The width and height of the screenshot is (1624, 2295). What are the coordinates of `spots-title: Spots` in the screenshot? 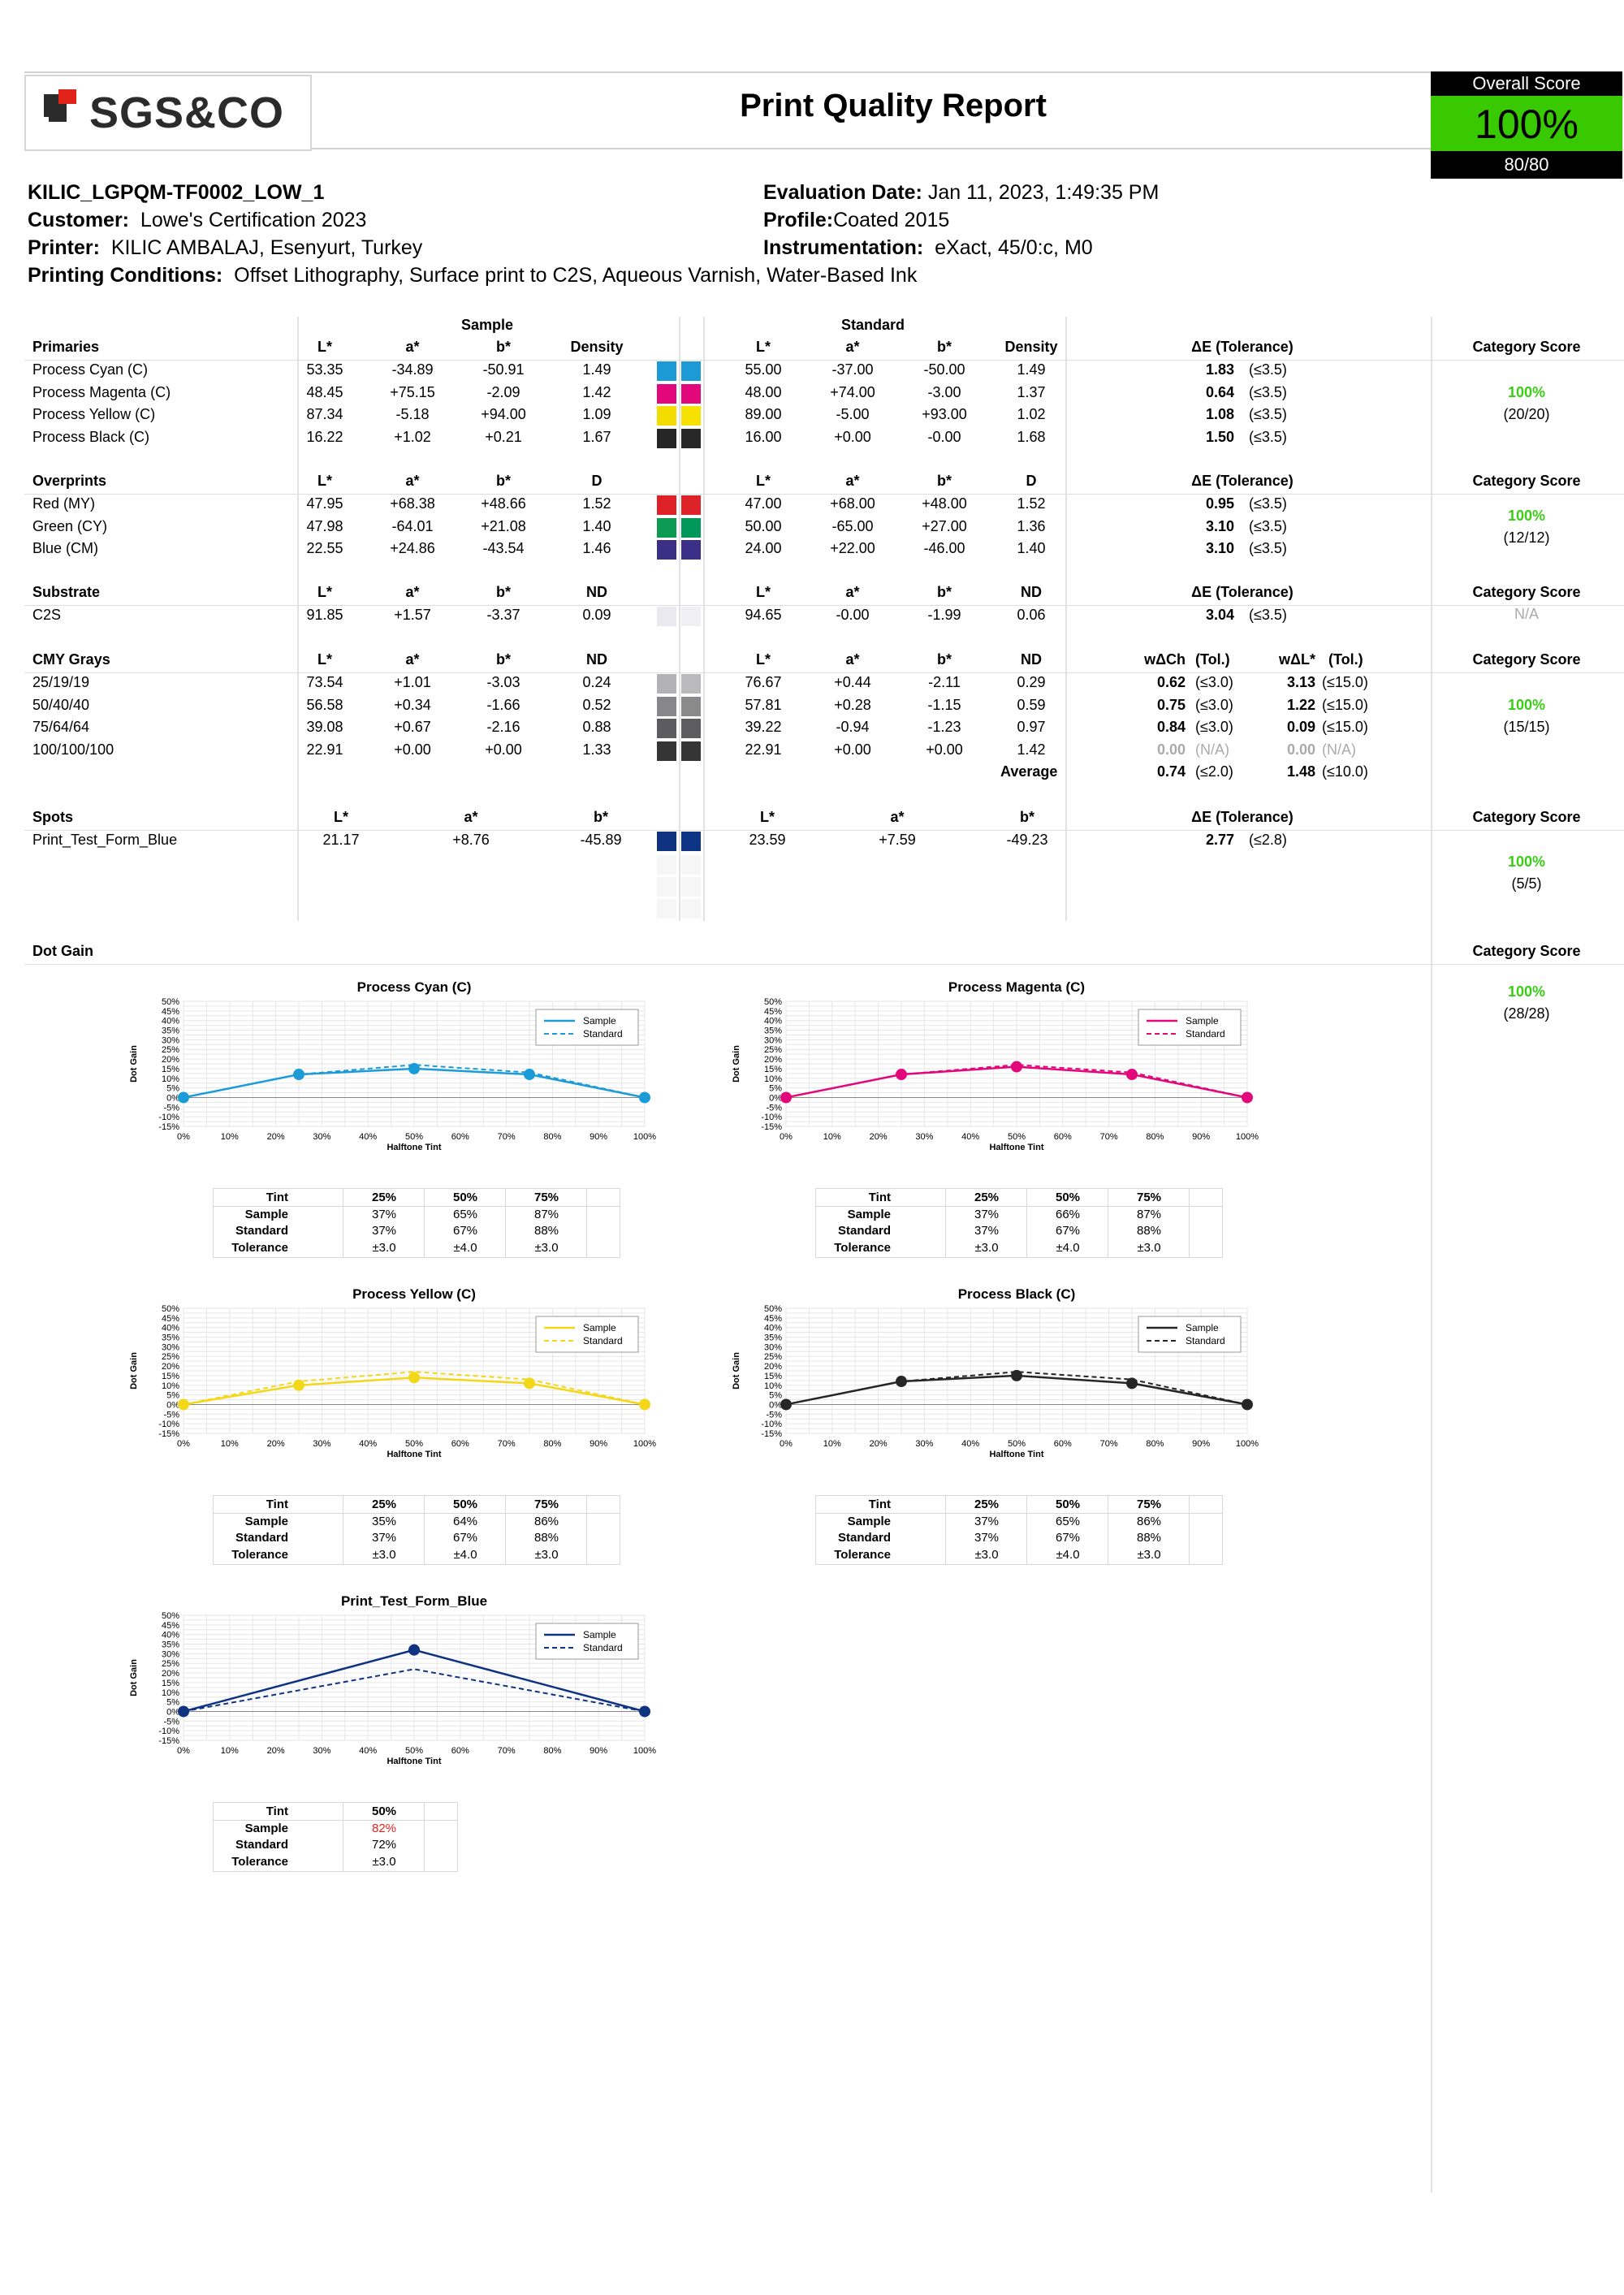 It's located at (53, 817).